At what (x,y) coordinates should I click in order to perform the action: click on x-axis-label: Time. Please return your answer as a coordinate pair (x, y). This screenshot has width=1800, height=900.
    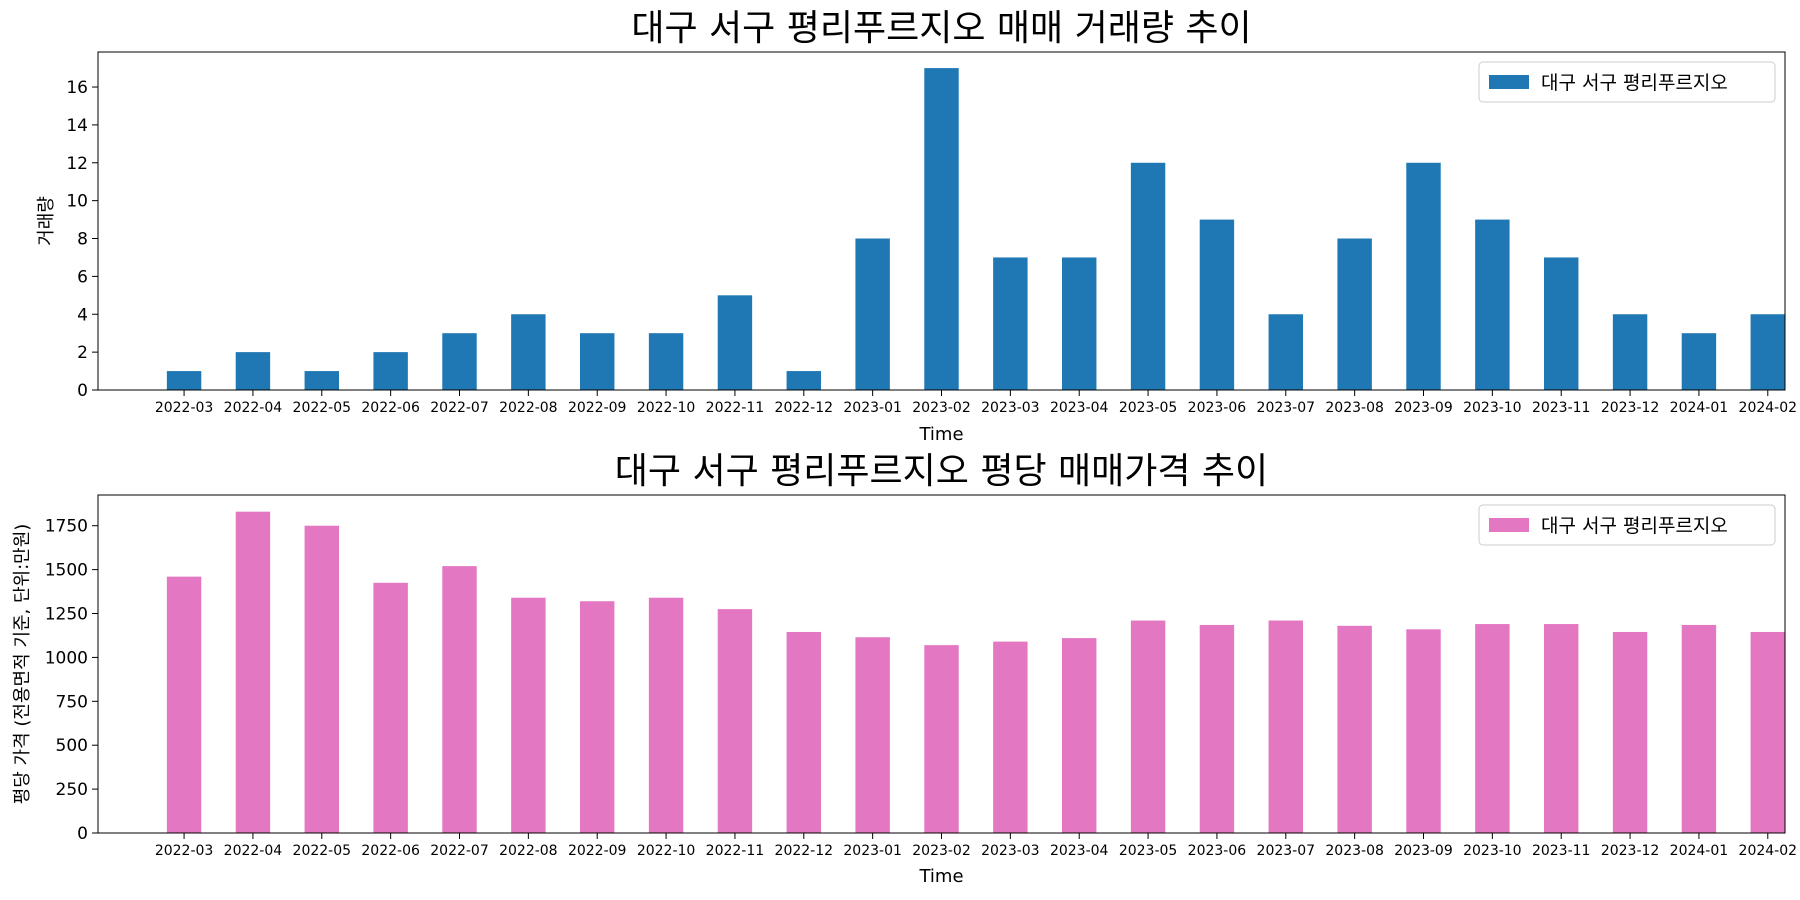
    Looking at the image, I should click on (940, 434).